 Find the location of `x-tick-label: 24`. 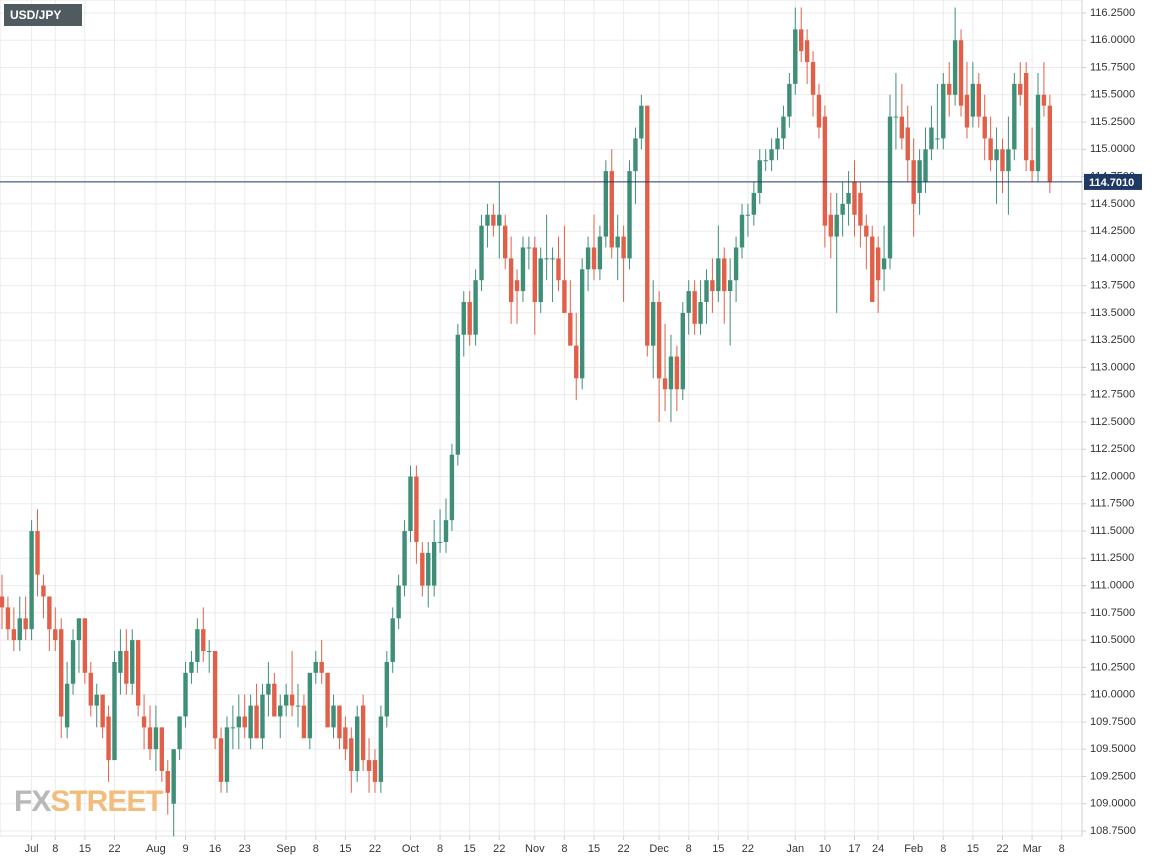

x-tick-label: 24 is located at coordinates (878, 849).